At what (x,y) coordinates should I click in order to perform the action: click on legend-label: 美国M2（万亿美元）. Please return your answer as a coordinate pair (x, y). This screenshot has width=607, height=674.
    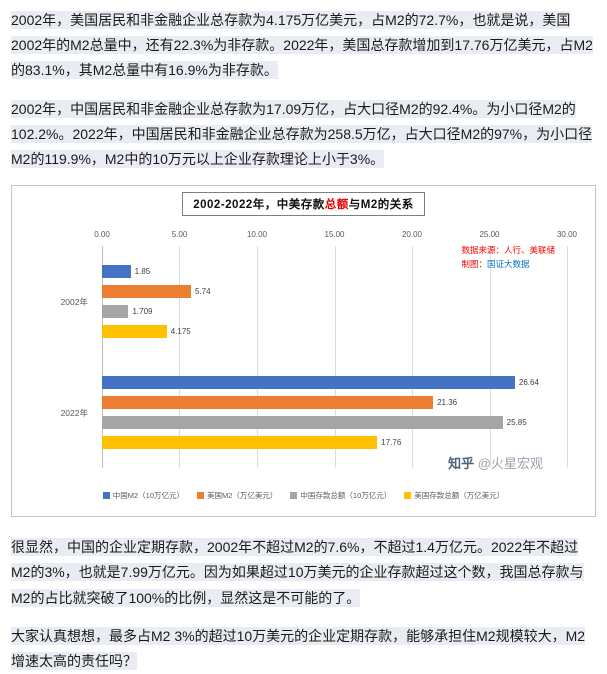
    Looking at the image, I should click on (242, 496).